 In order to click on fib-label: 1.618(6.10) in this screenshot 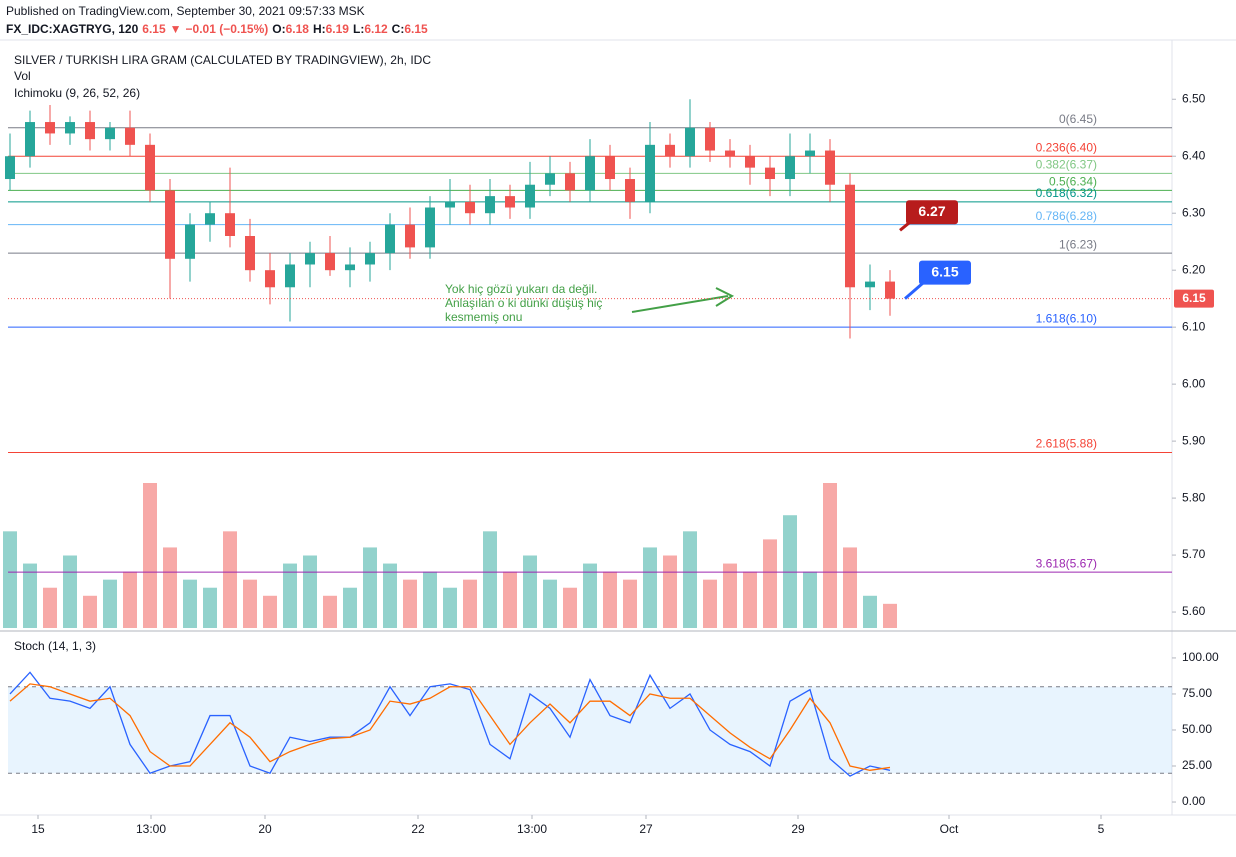, I will do `click(1066, 318)`.